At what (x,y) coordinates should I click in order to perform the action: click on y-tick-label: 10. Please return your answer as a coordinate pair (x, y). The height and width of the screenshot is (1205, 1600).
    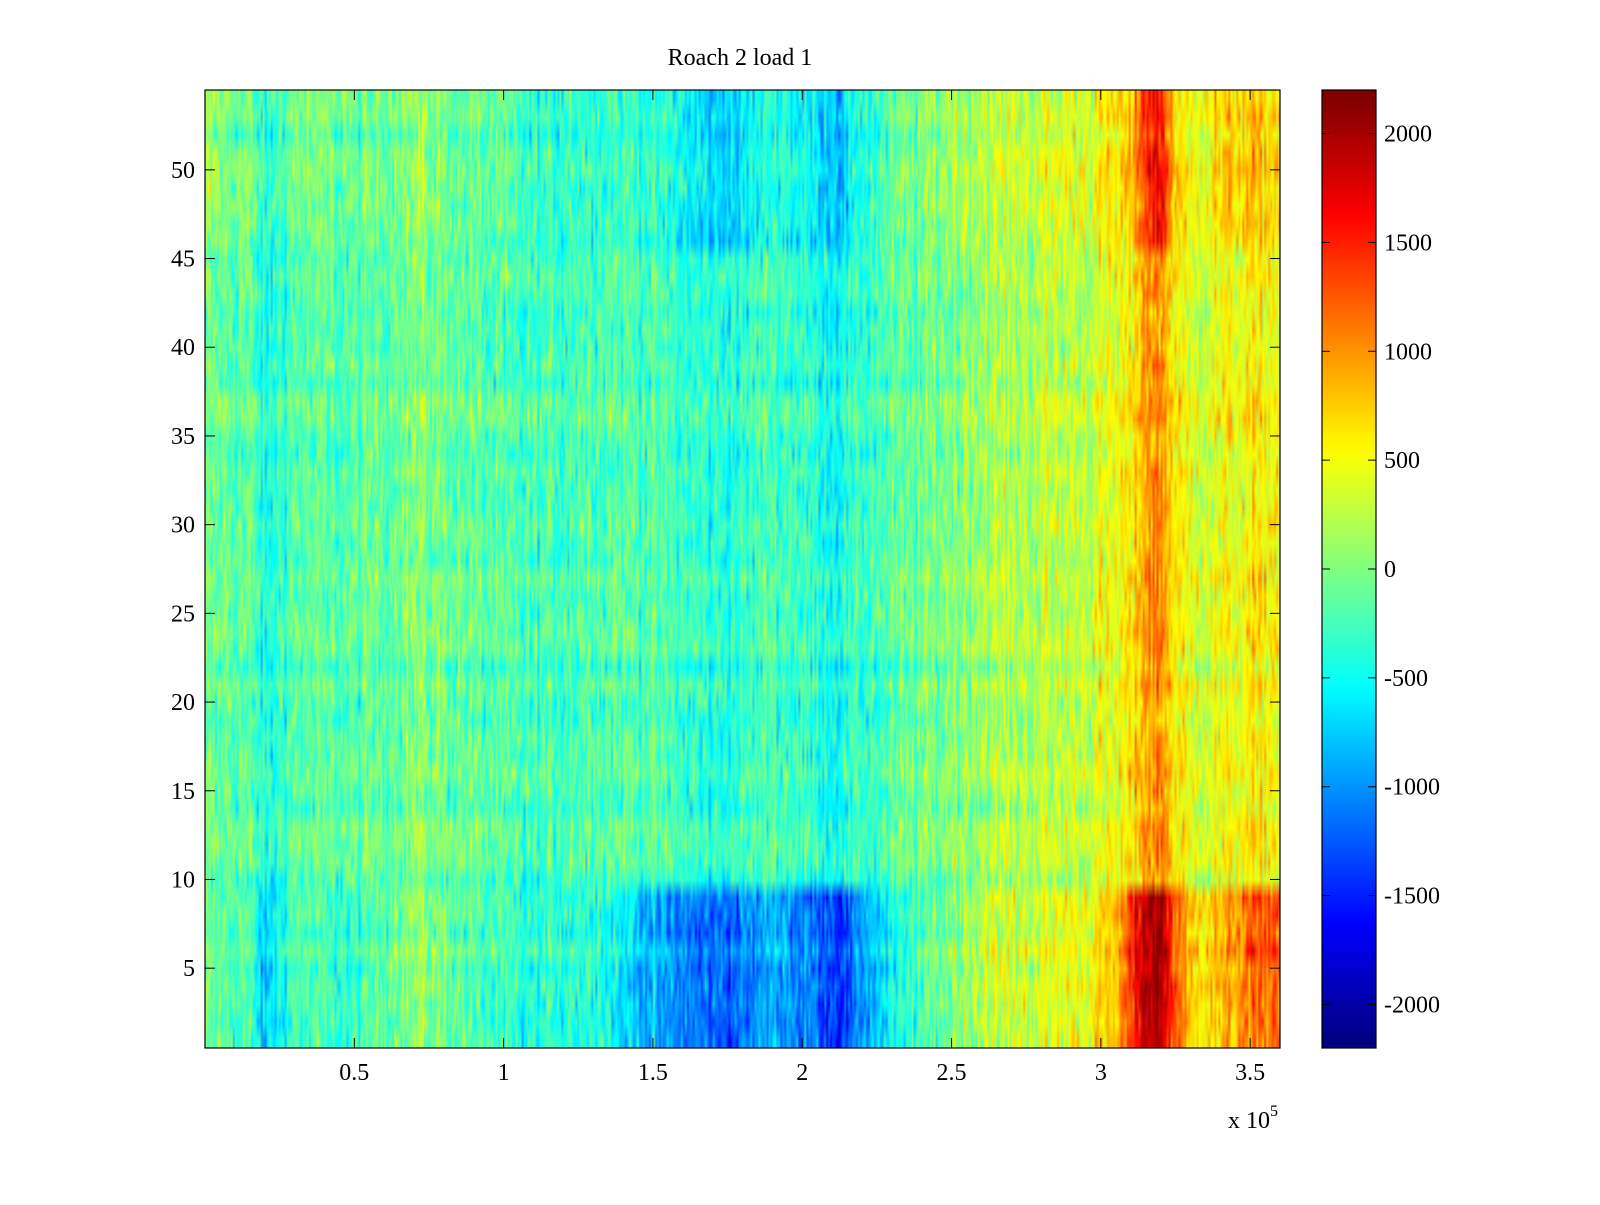
    Looking at the image, I should click on (183, 880).